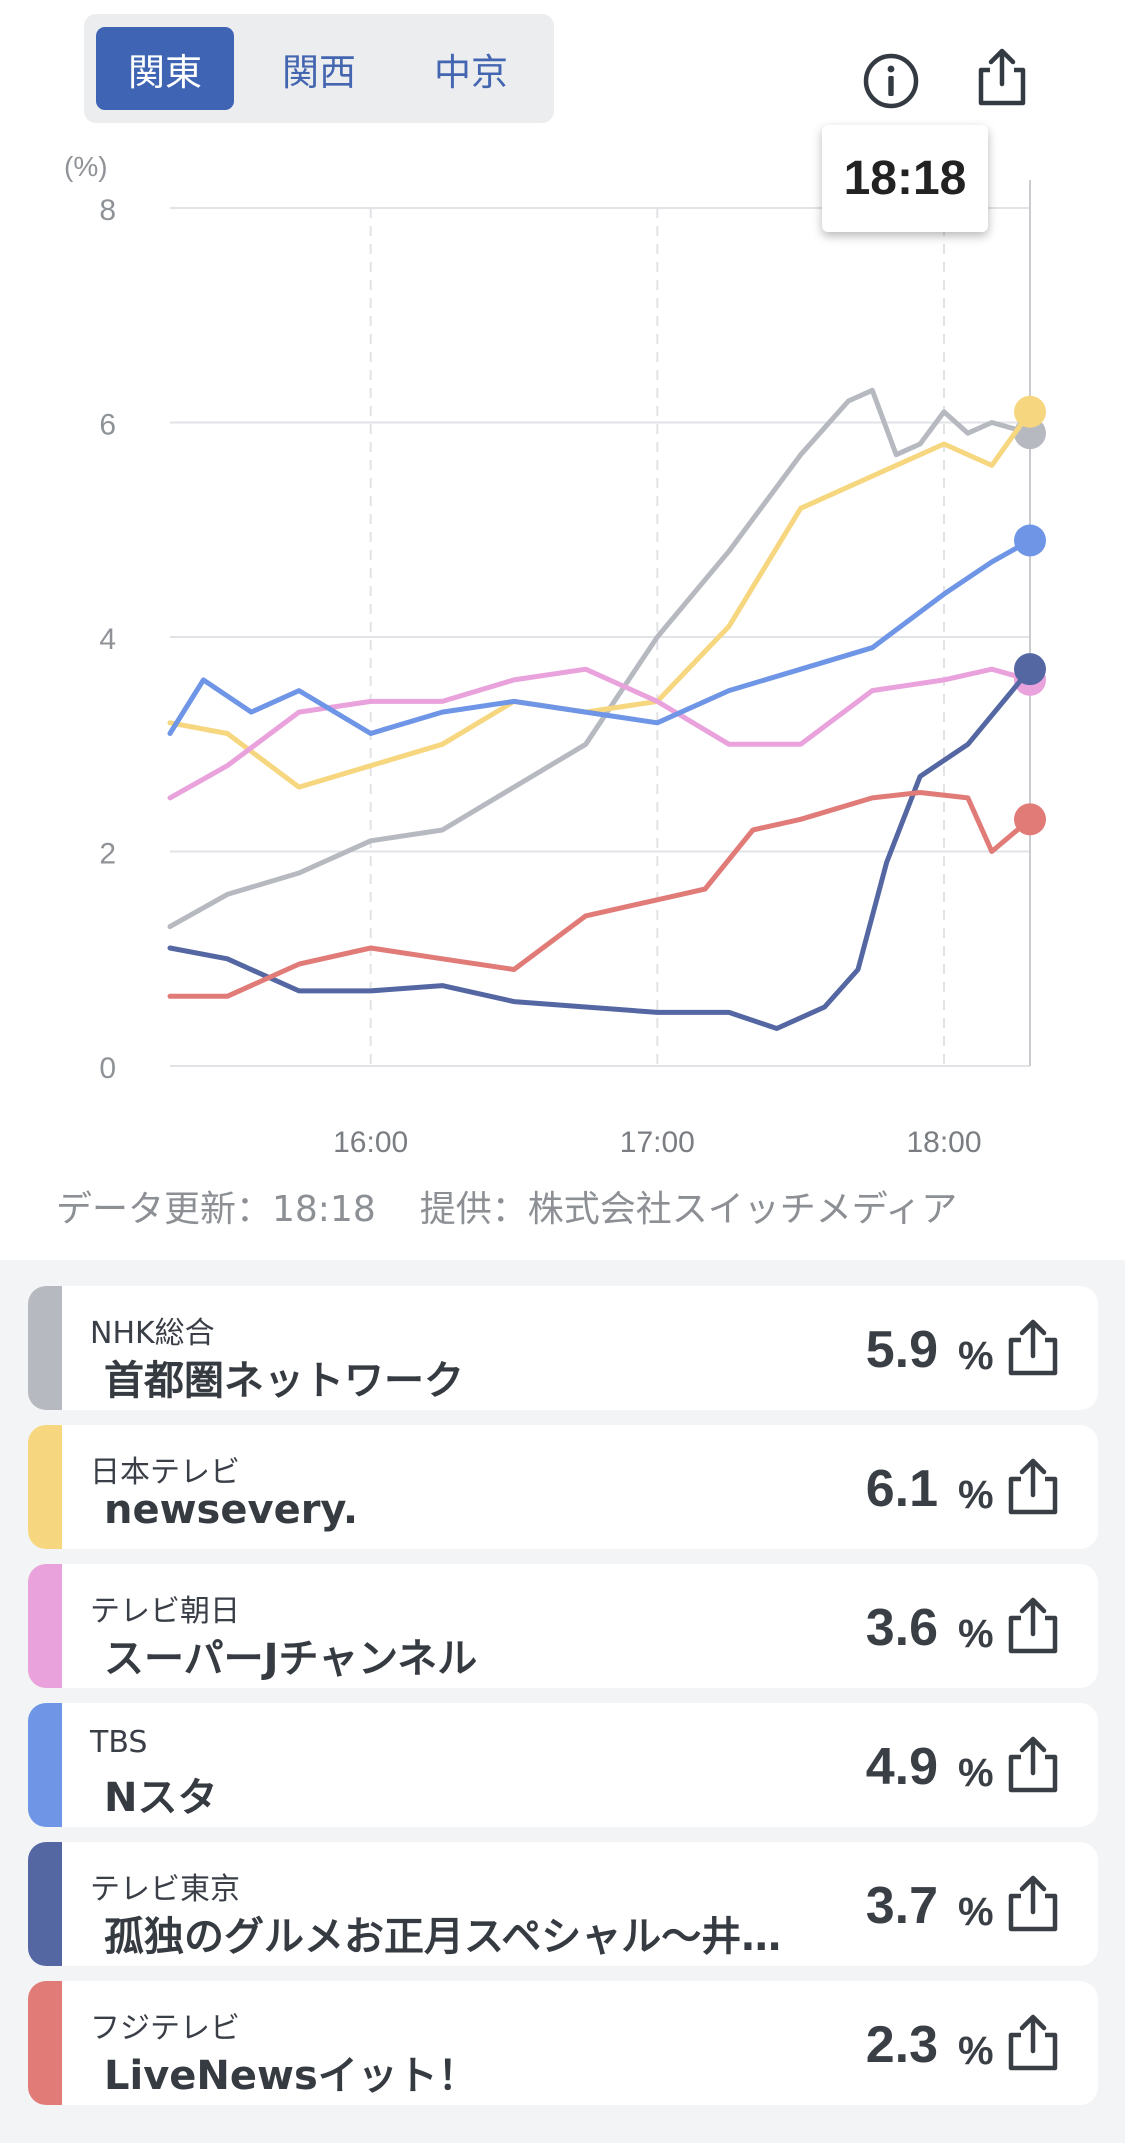  What do you see at coordinates (231, 1510) in the screenshot?
I see `program-title: newsevery.` at bounding box center [231, 1510].